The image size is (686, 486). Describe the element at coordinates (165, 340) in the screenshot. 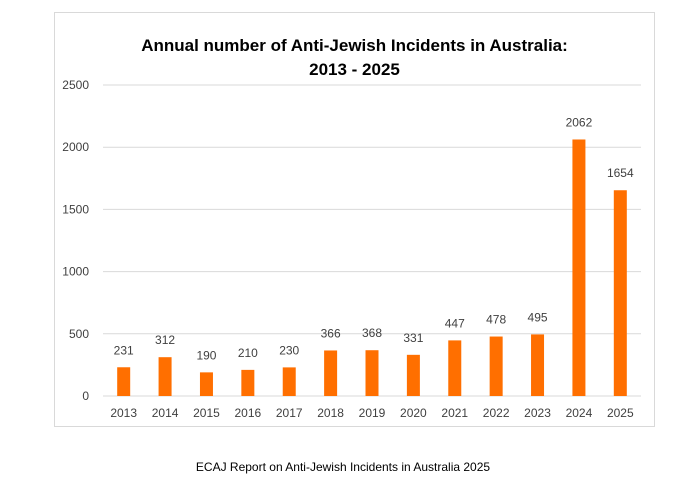

I see `data-label: 312` at that location.